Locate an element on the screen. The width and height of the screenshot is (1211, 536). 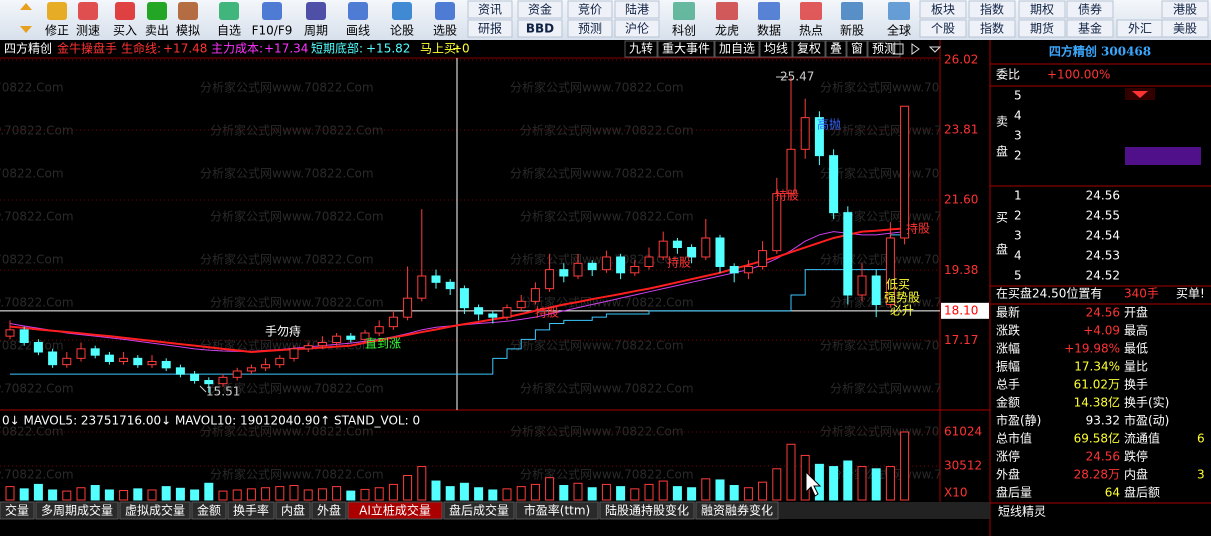
tab-label: 陆股通持股变化 is located at coordinates (647, 510).